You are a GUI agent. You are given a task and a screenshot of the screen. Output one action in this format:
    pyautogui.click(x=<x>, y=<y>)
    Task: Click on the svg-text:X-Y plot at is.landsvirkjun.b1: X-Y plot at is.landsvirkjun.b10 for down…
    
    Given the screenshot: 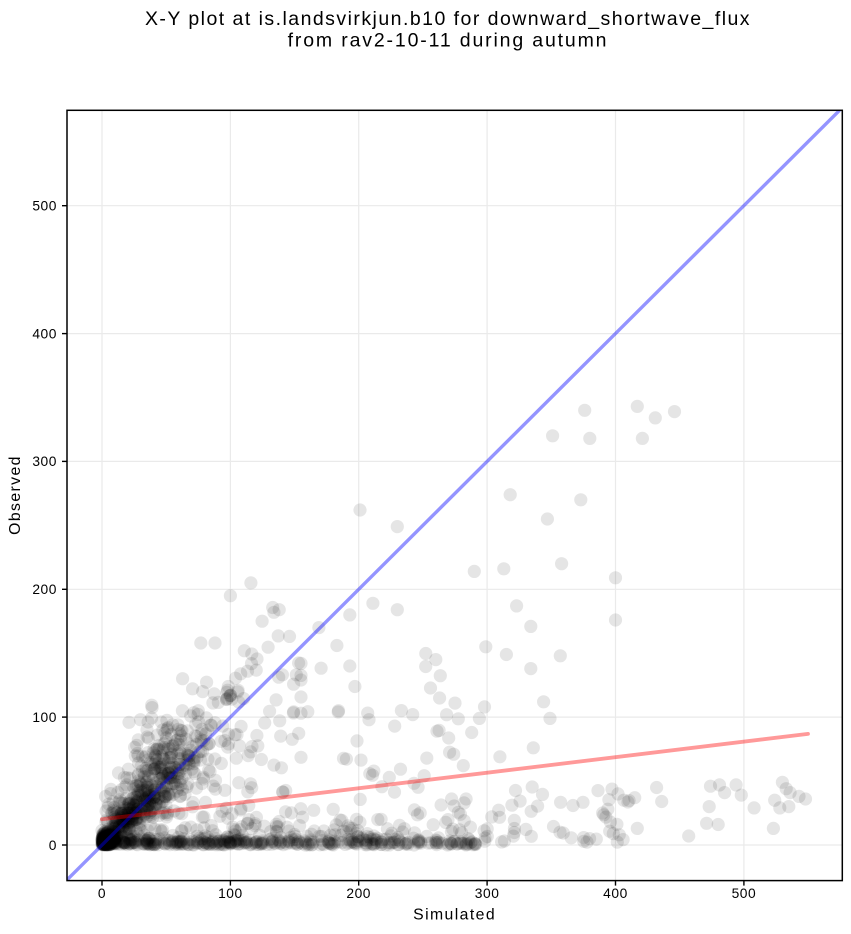 What is the action you would take?
    pyautogui.click(x=448, y=19)
    